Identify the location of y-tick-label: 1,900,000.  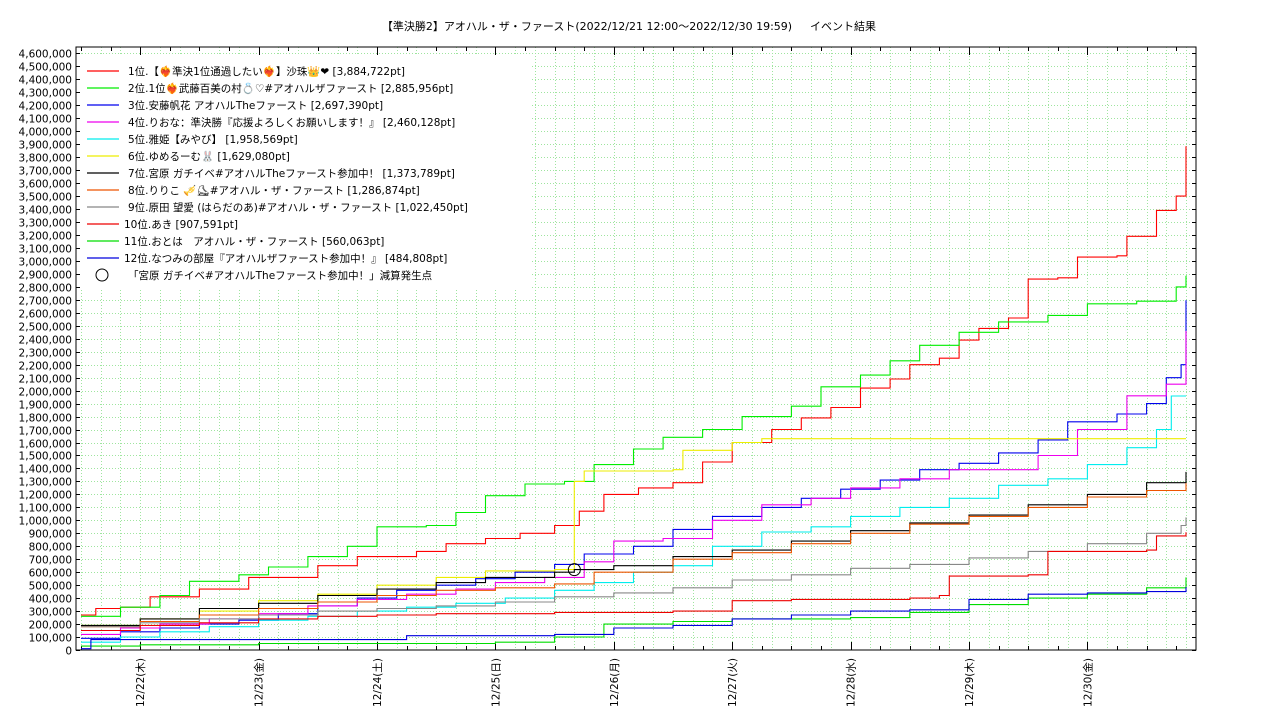
(45, 406).